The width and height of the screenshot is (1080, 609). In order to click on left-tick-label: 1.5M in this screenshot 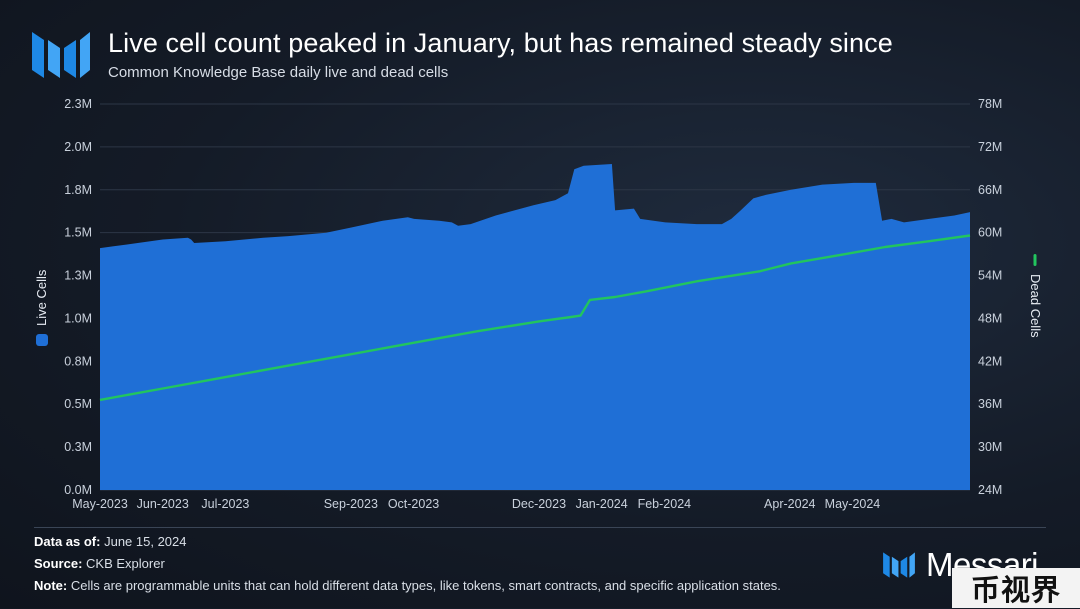, I will do `click(78, 233)`.